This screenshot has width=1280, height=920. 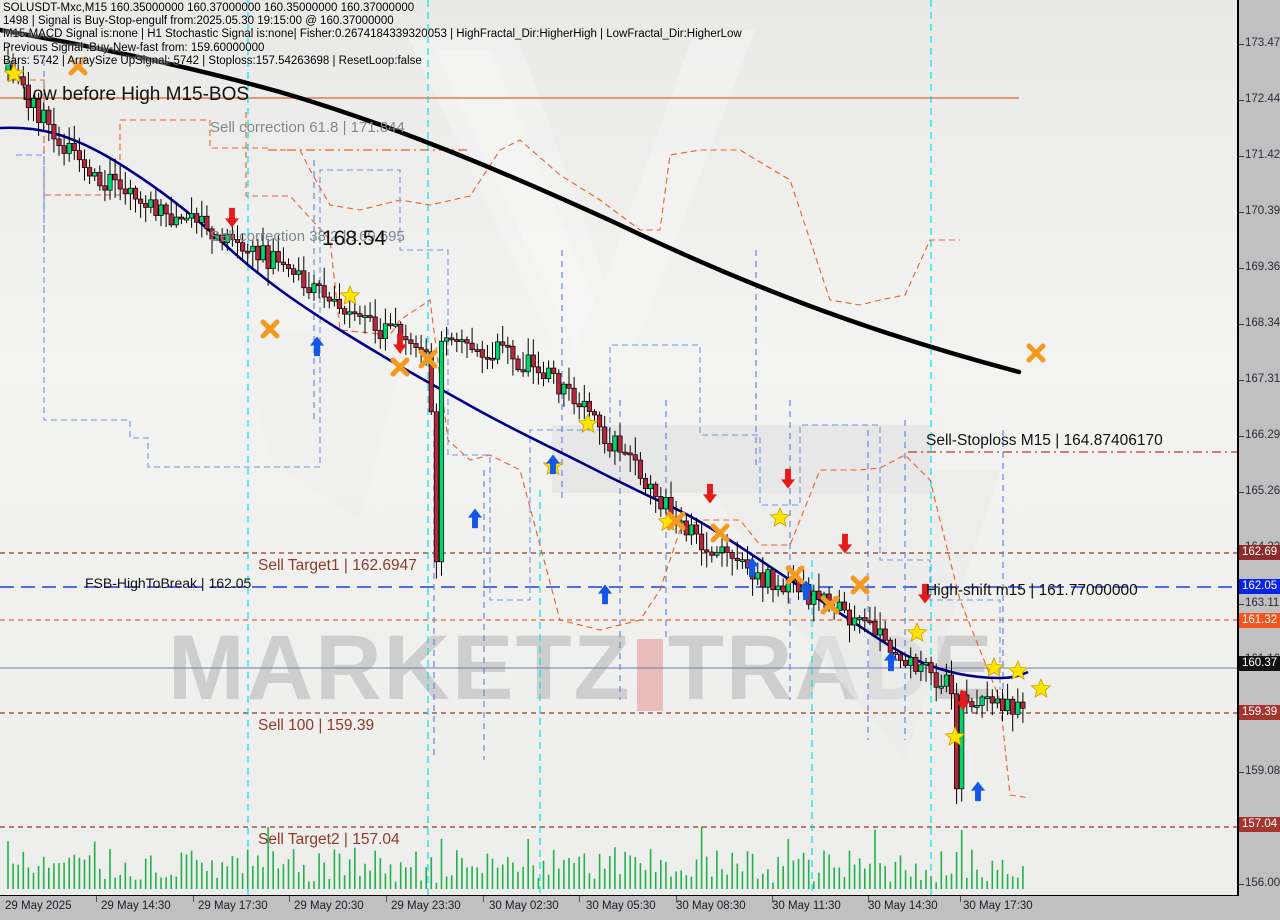 I want to click on annotation-sell-correction-382: Sell correction 38.2 | 169.695, so click(x=307, y=236).